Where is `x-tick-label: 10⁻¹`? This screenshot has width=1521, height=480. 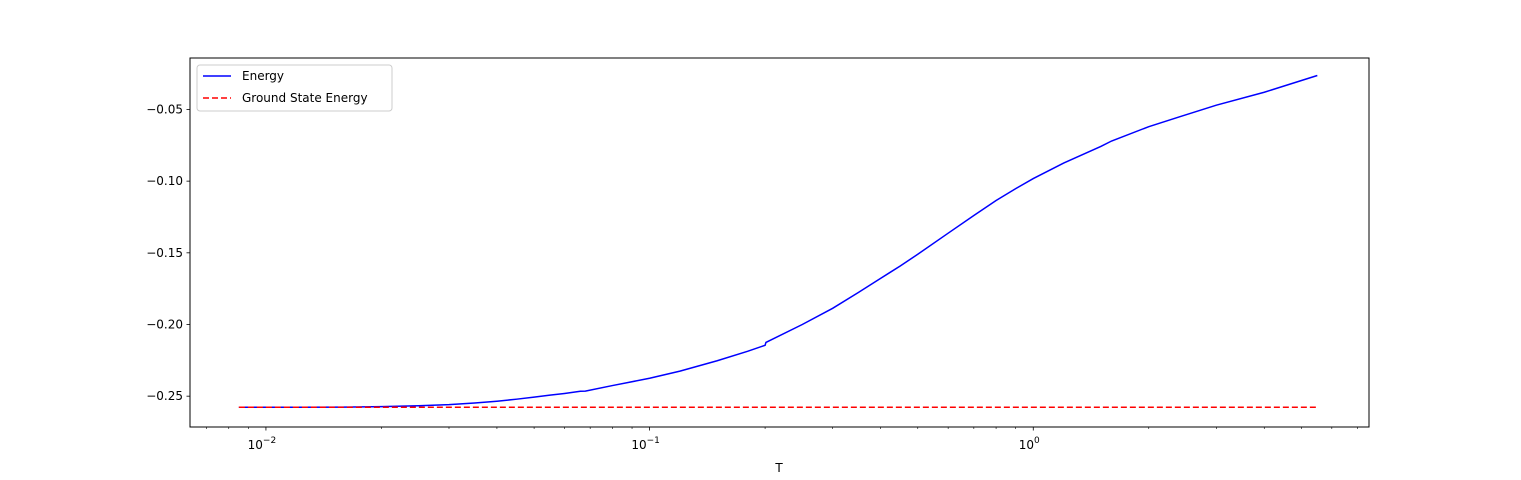 x-tick-label: 10⁻¹ is located at coordinates (645, 444).